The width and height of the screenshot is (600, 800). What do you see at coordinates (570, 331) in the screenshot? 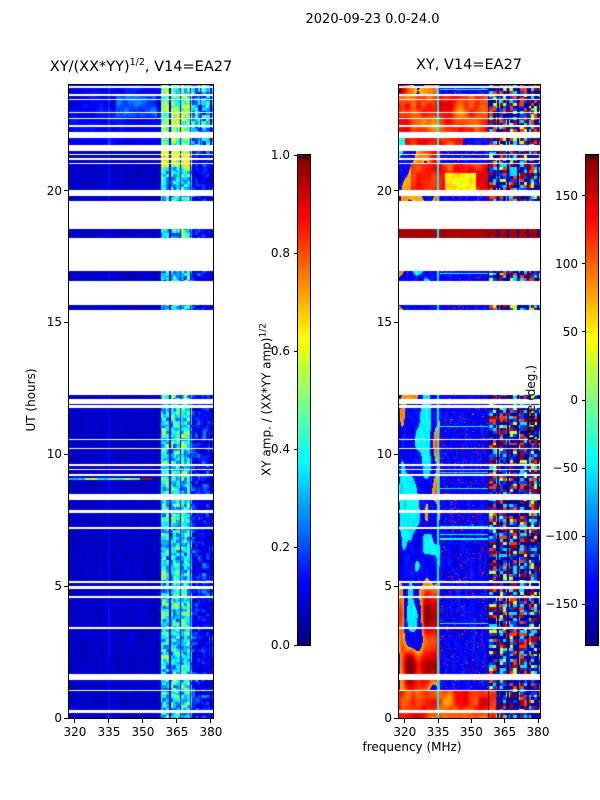
I see `phase-colorbar-tick-label: 50` at bounding box center [570, 331].